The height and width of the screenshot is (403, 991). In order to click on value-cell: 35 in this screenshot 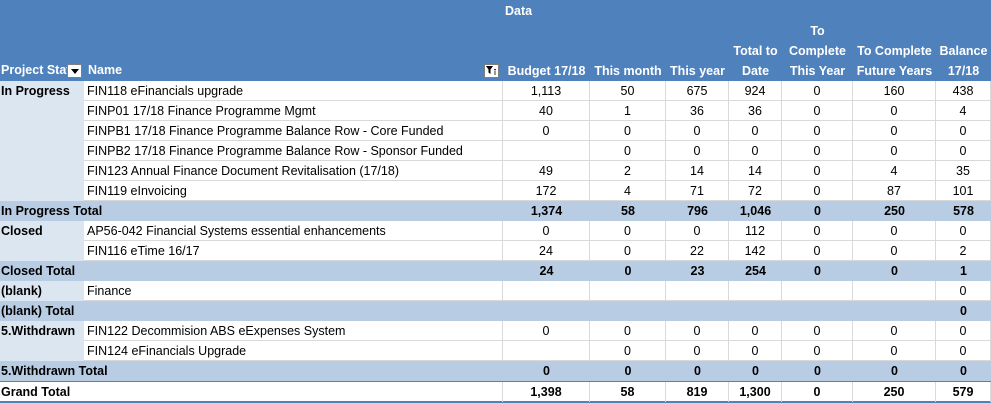, I will do `click(963, 171)`.